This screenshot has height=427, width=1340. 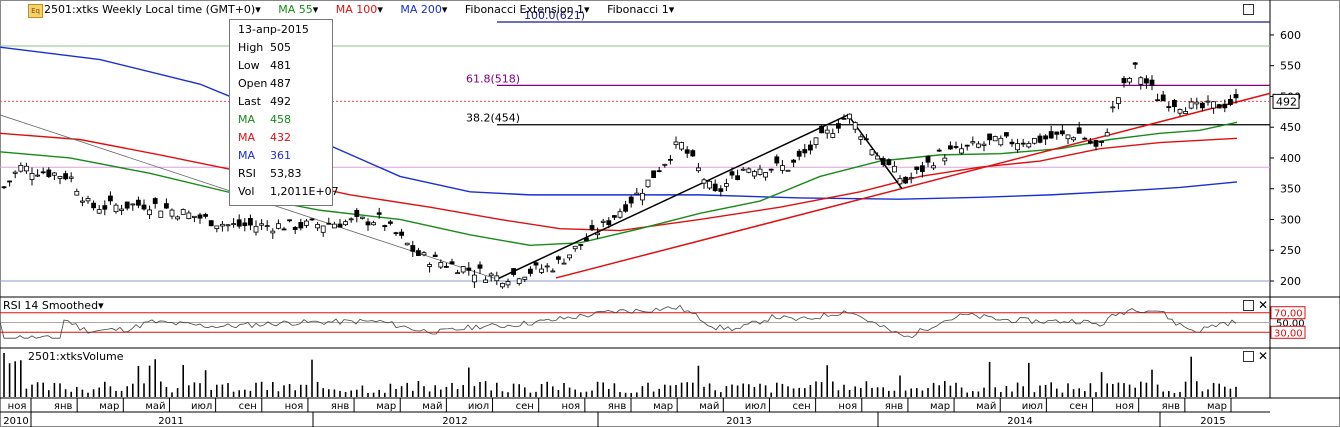 I want to click on eq-icon: Eq, so click(x=35, y=11).